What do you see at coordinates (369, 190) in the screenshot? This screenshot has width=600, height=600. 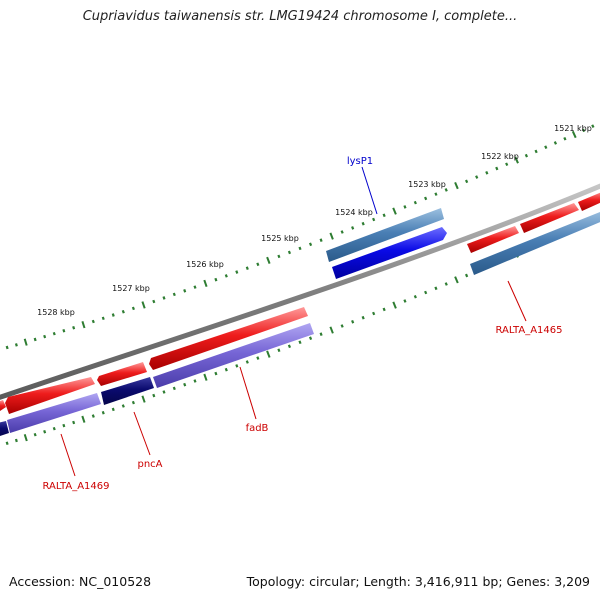 I see `callout-line-lysP1` at bounding box center [369, 190].